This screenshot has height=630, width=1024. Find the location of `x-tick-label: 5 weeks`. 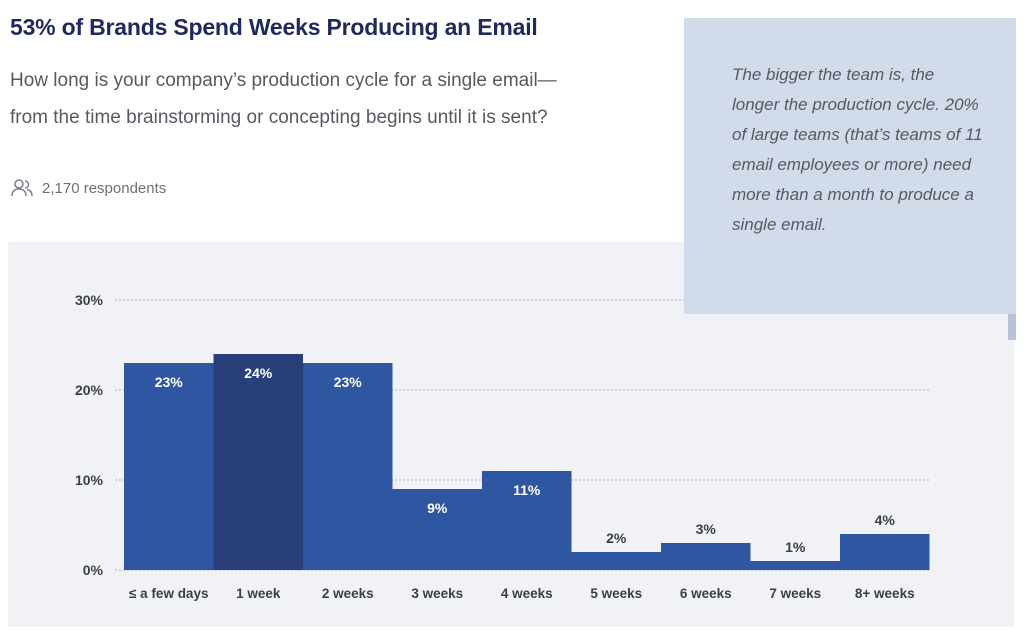

x-tick-label: 5 weeks is located at coordinates (616, 593).